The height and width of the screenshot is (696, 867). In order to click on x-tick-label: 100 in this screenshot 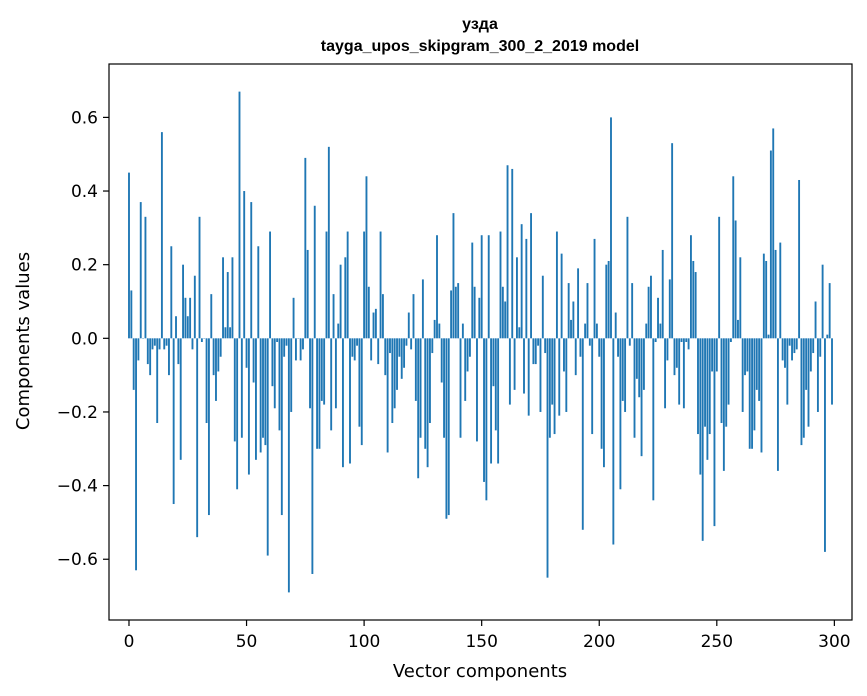, I will do `click(364, 642)`.